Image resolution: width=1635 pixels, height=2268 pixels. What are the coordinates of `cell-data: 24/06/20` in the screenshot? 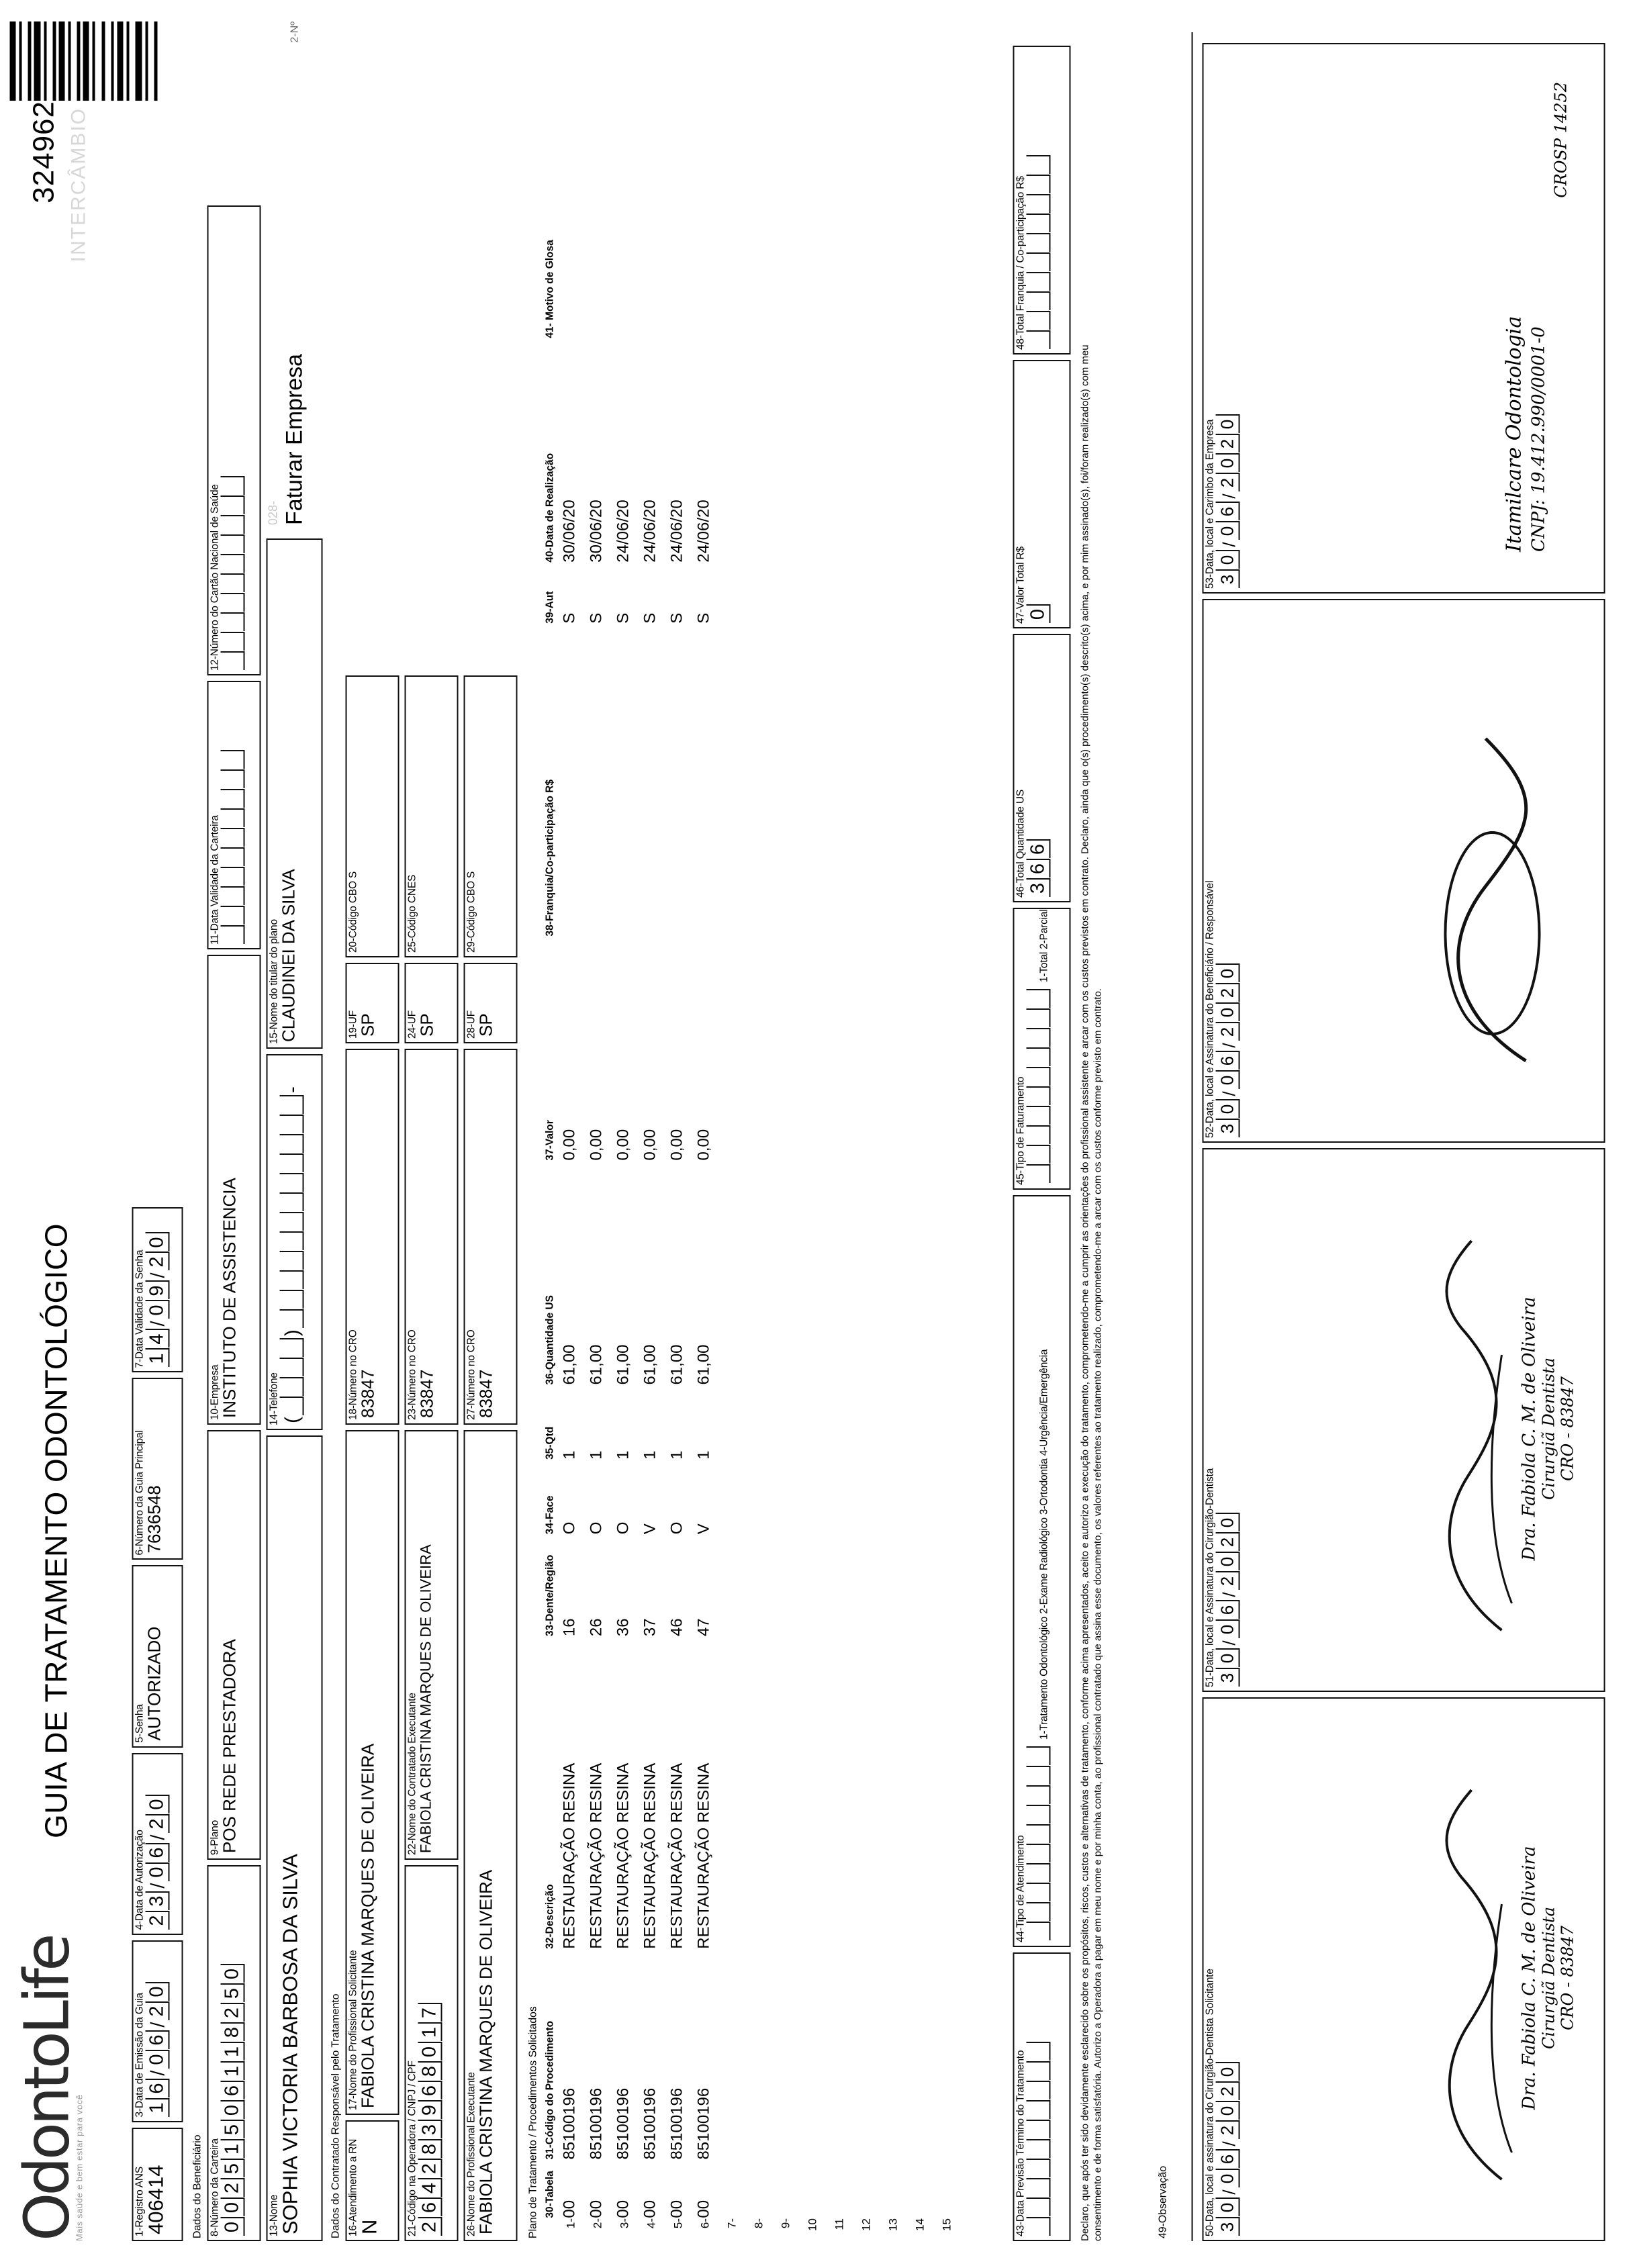 It's located at (623, 531).